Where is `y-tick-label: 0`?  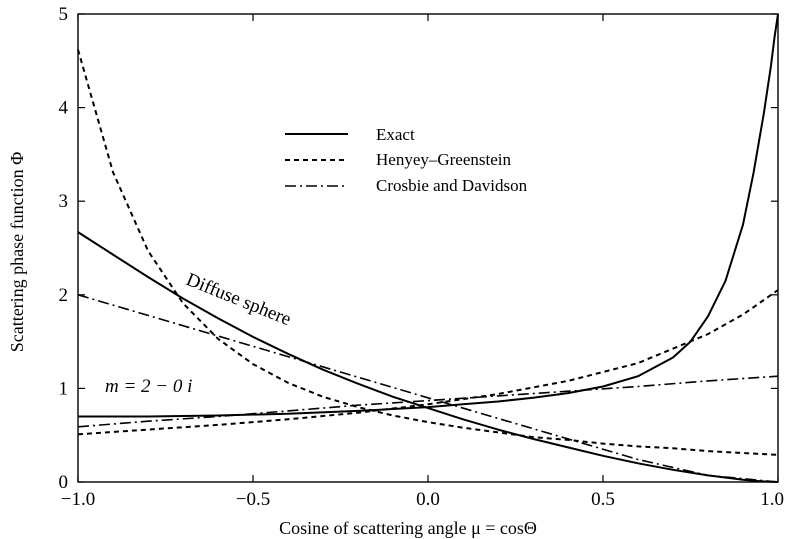 y-tick-label: 0 is located at coordinates (64, 482).